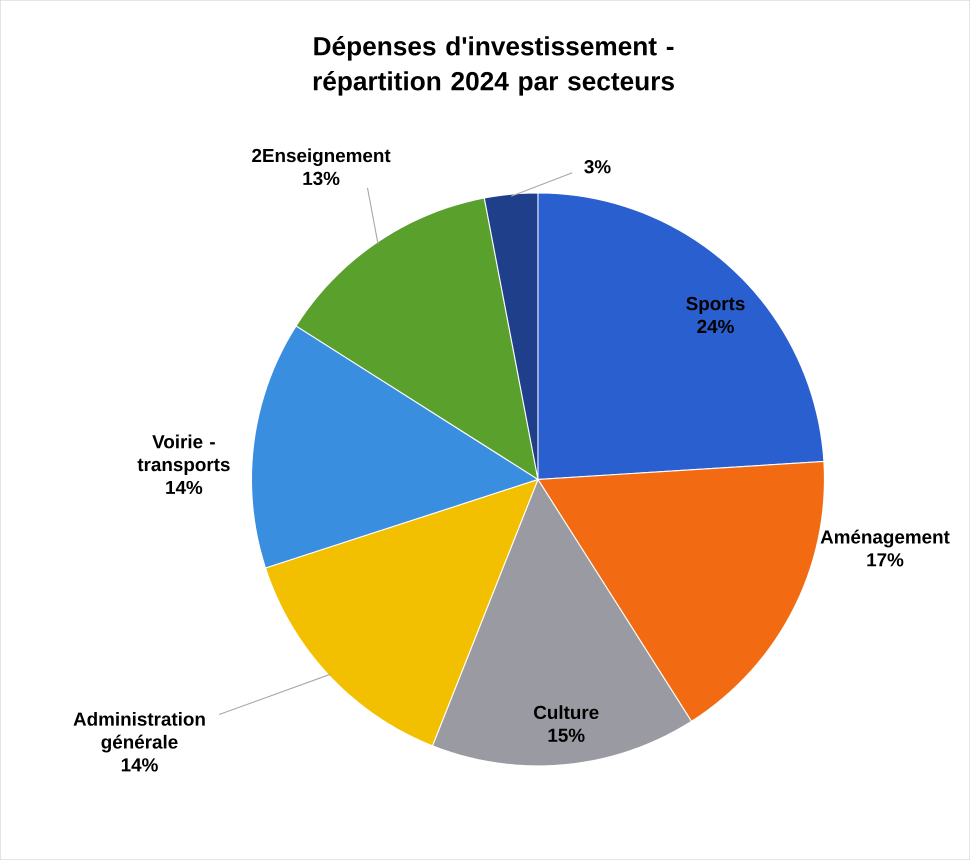 This screenshot has width=970, height=860. Describe the element at coordinates (715, 327) in the screenshot. I see `data-label: 24%` at that location.